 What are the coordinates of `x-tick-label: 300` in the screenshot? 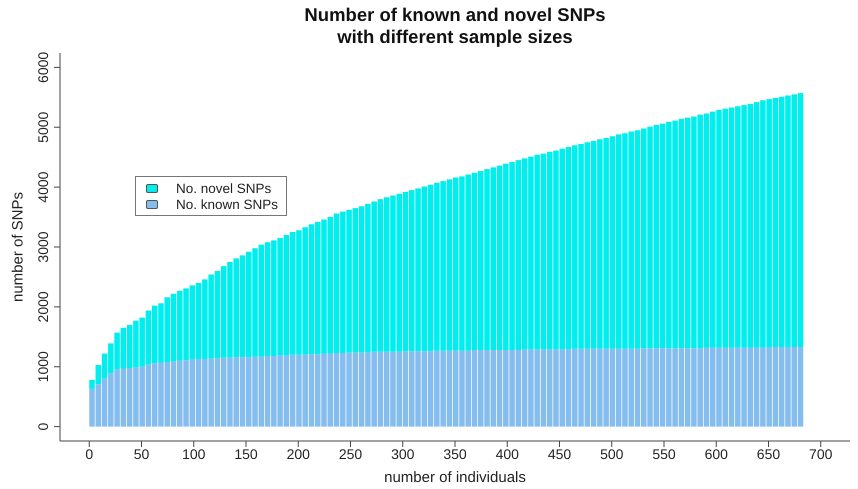 It's located at (403, 454).